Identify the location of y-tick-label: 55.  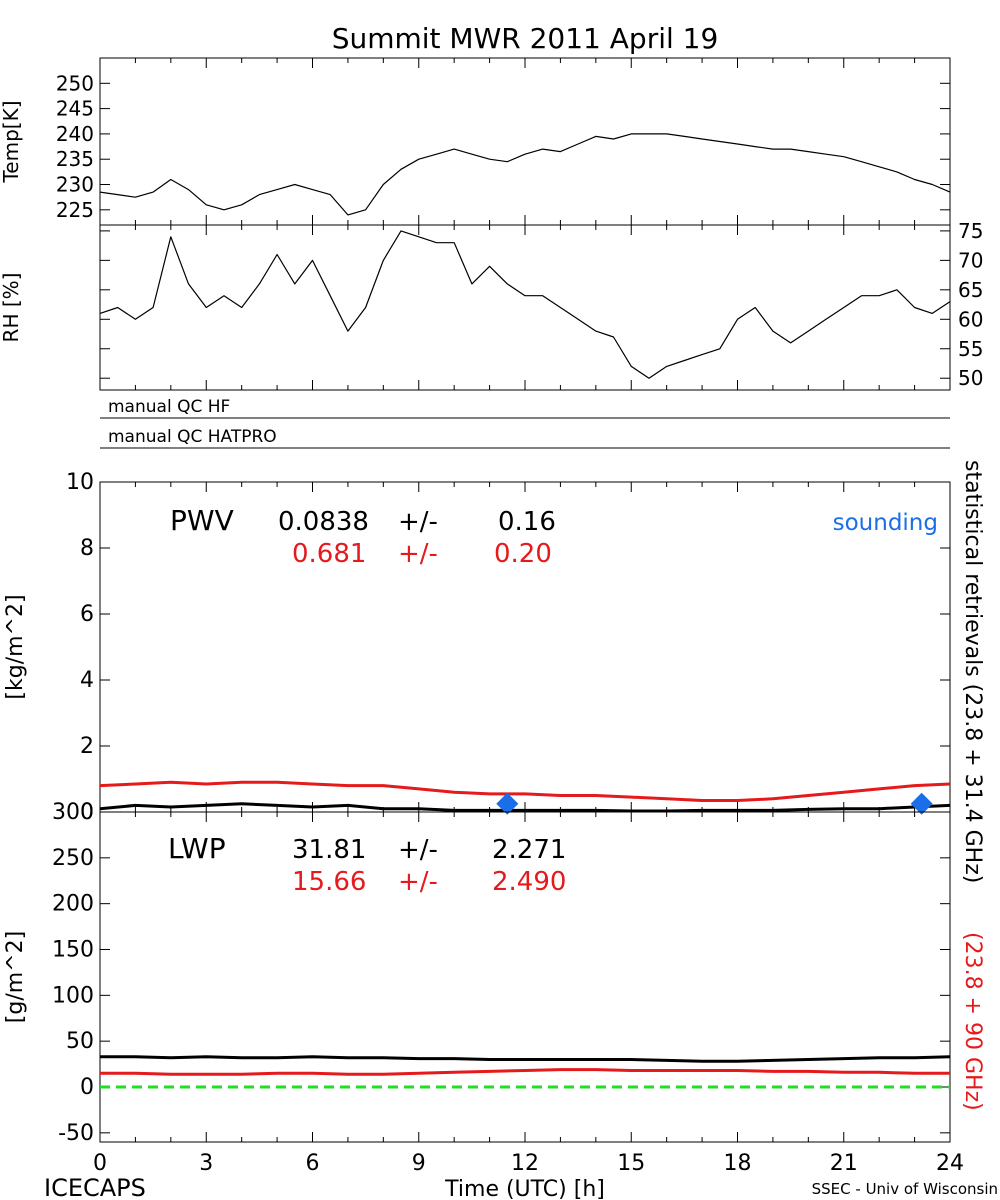
(970, 349).